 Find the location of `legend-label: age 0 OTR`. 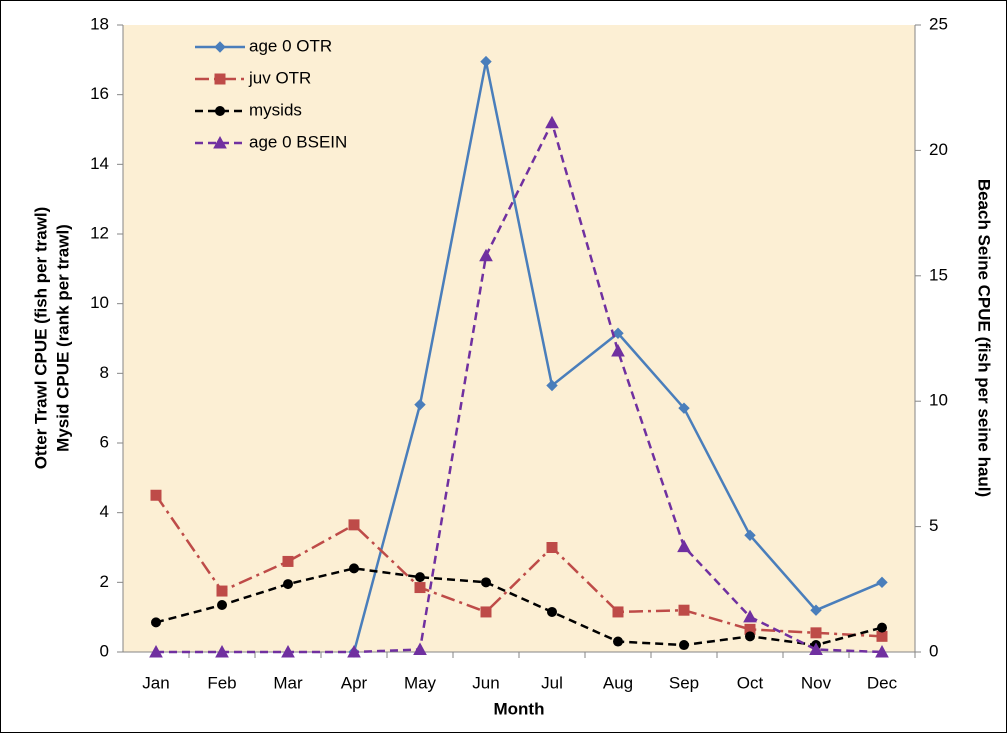

legend-label: age 0 OTR is located at coordinates (290, 45).